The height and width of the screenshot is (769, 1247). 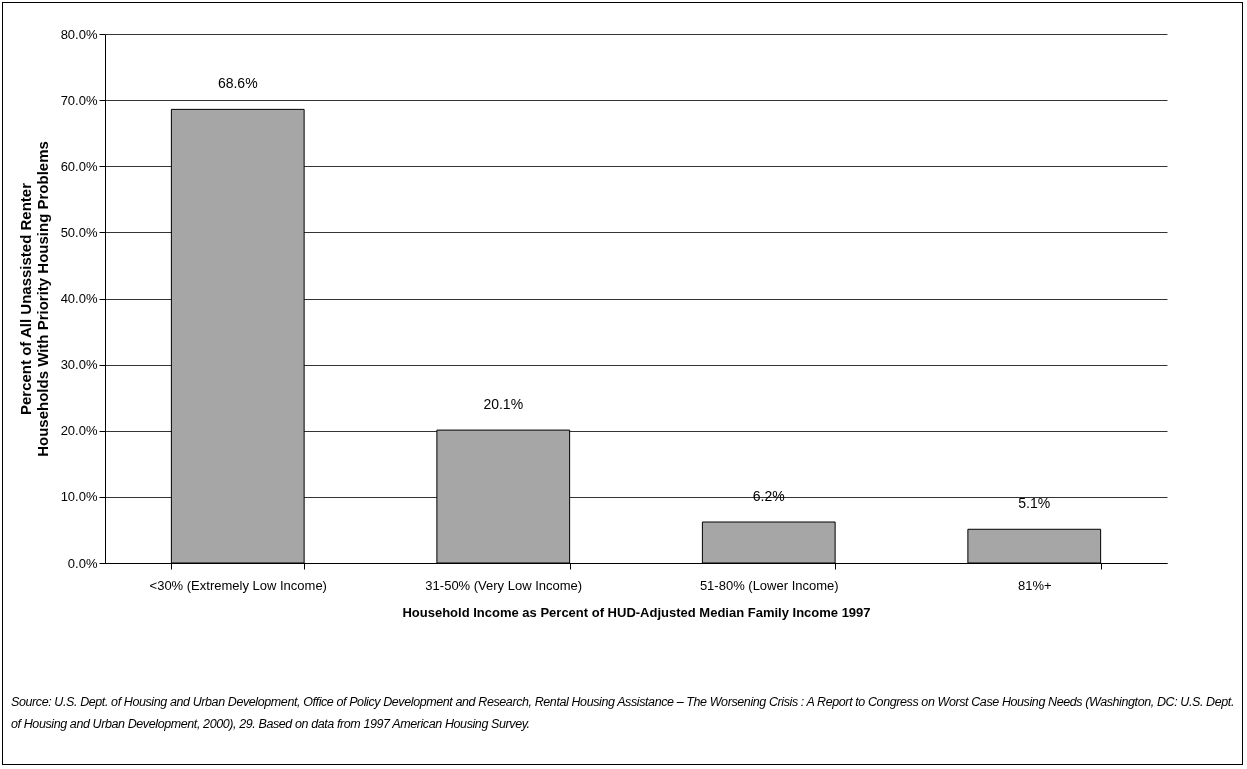 I want to click on x-axis-title: Household Income as Percent of HUD-Adjusted Median Family Income 1997, so click(x=636, y=612).